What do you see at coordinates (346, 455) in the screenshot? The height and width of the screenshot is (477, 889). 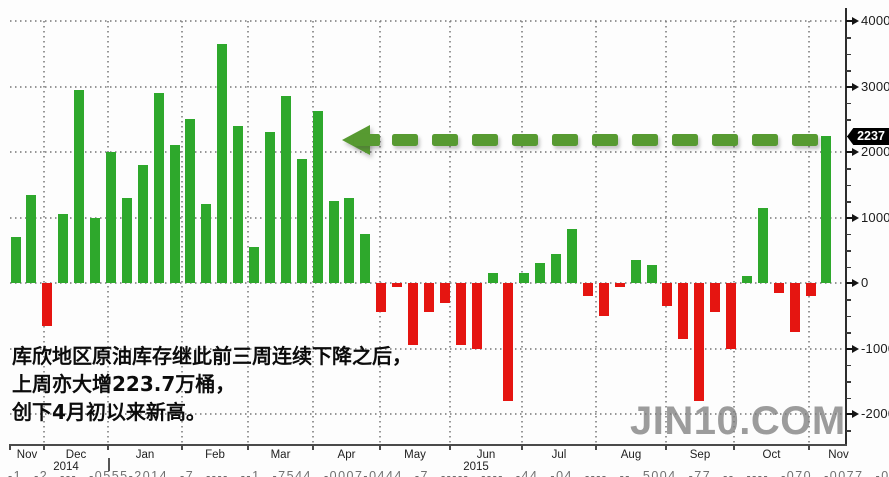 I see `month-label: Apr` at bounding box center [346, 455].